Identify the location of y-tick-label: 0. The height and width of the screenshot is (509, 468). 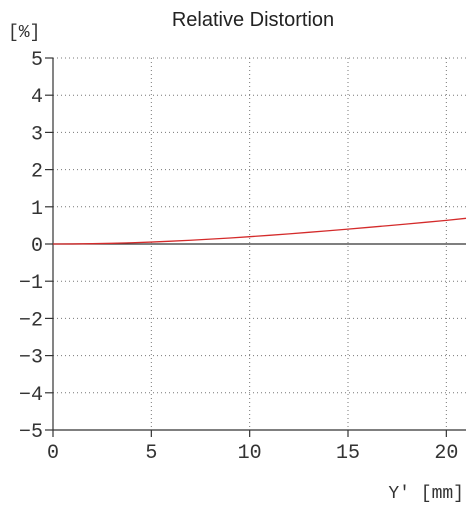
(37, 246).